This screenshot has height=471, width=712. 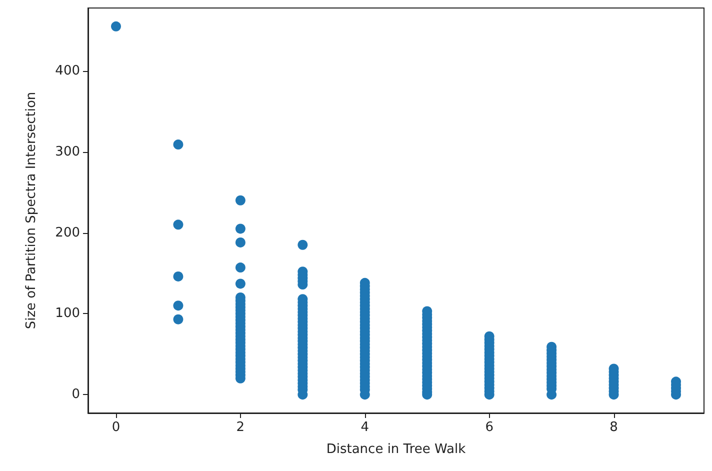 I want to click on x-tick-label: 4, so click(x=365, y=427).